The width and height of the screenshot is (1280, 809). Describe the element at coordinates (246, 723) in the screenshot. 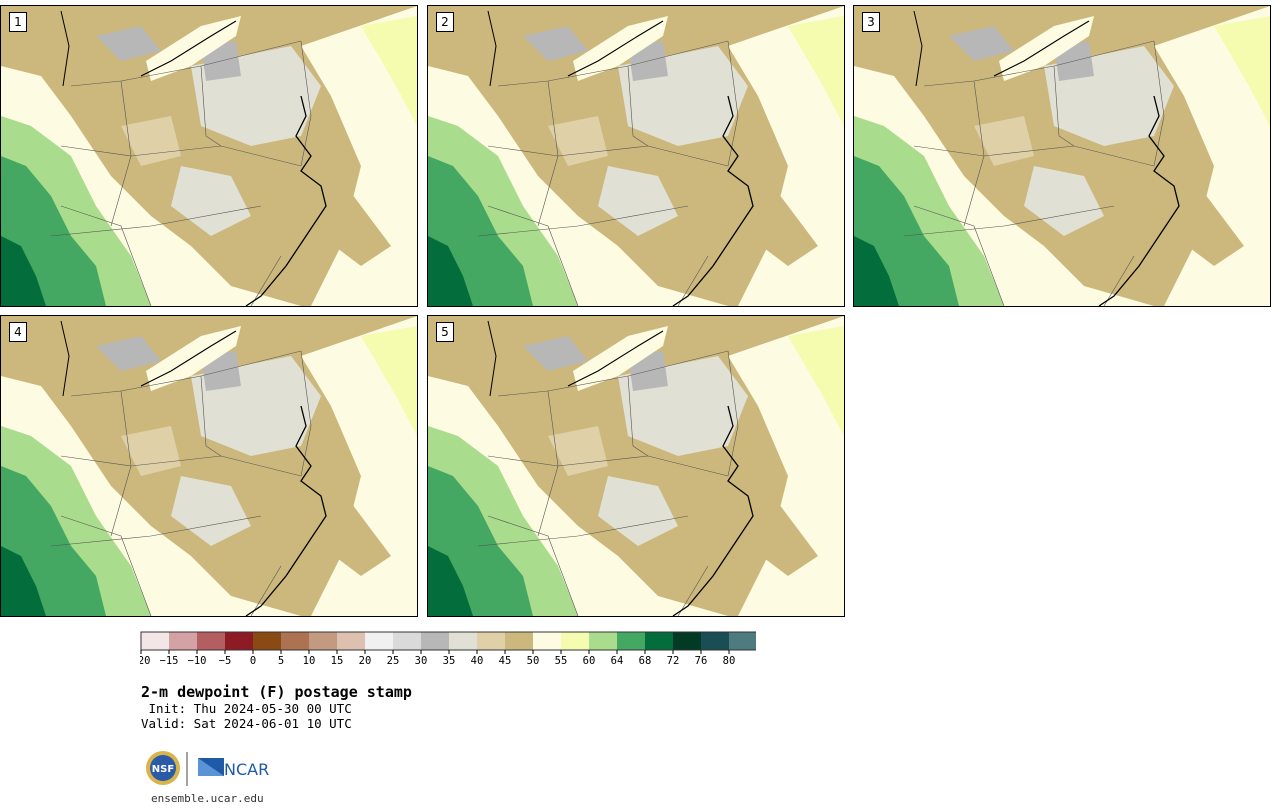

I see `valid-time: Valid: Sat 2024-06-01 10 UTC` at that location.